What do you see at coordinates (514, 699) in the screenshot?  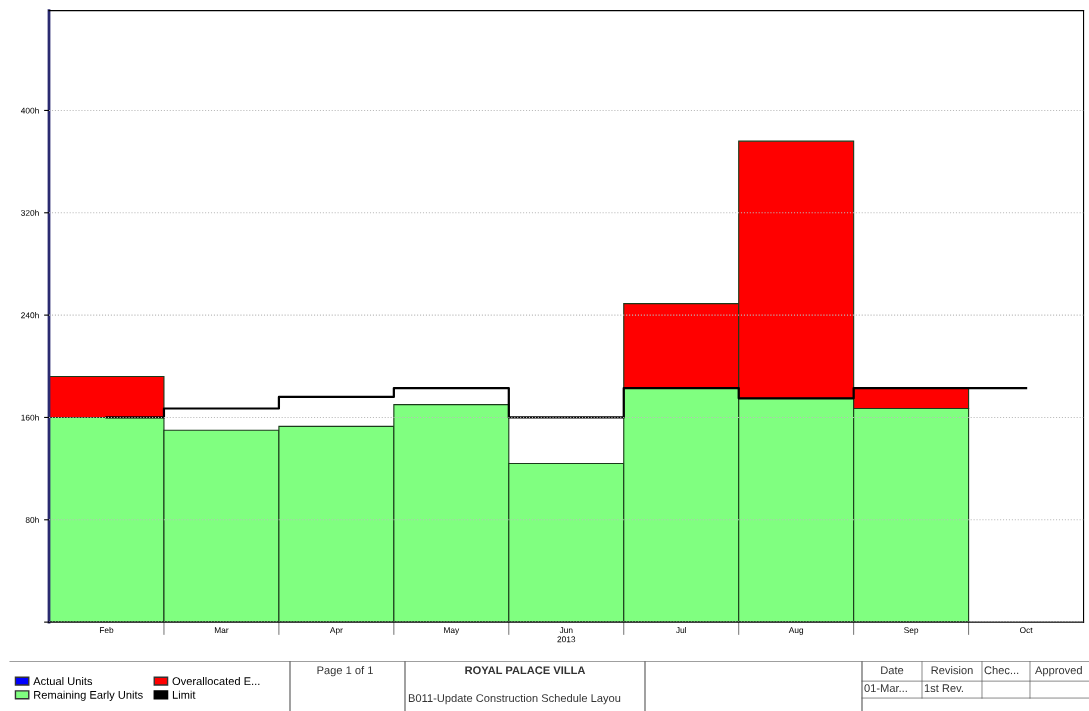 I see `text: B011-Update Construction Schedule Layou` at bounding box center [514, 699].